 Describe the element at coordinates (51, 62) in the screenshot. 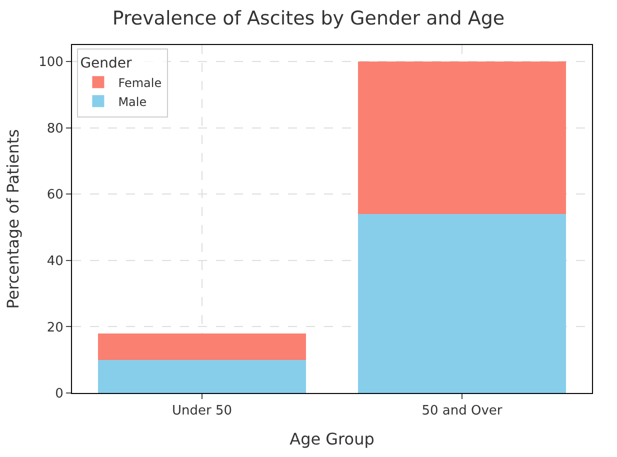

I see `y-tick-label: 100` at that location.